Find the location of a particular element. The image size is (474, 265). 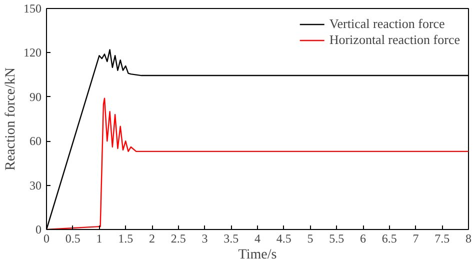

y-axis-title: Reaction force/kN is located at coordinates (11, 119).